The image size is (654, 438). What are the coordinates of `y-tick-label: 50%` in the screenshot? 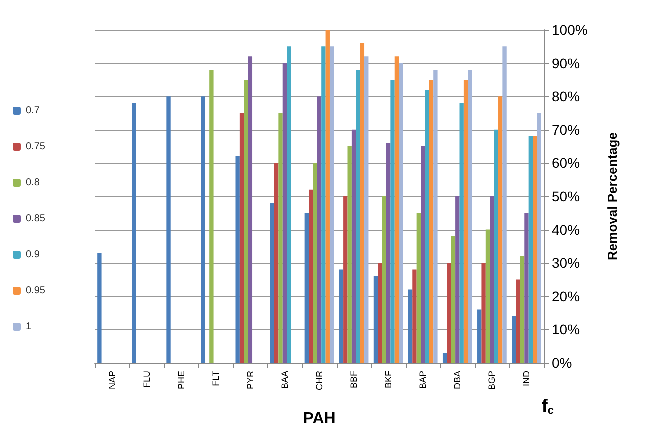 It's located at (566, 196).